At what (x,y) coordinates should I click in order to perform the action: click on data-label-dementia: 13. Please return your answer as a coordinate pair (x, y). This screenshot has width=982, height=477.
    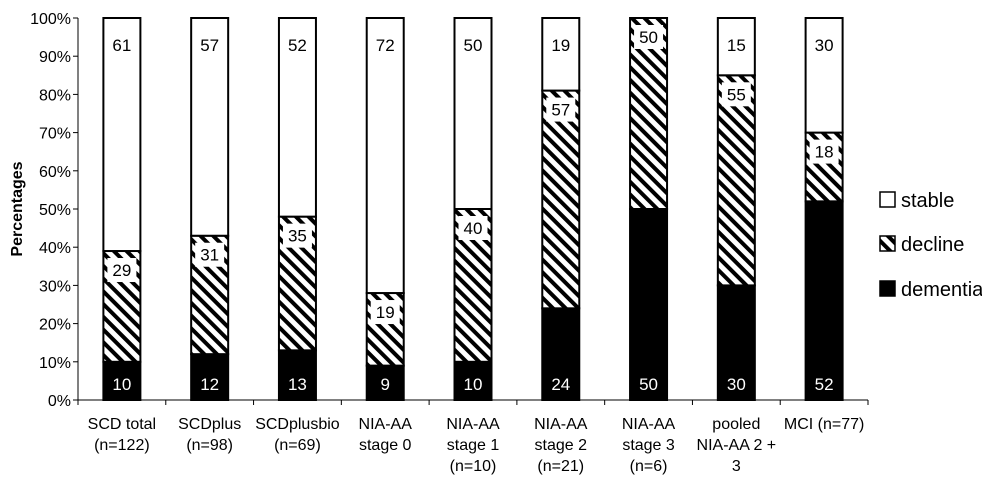
    Looking at the image, I should click on (297, 384).